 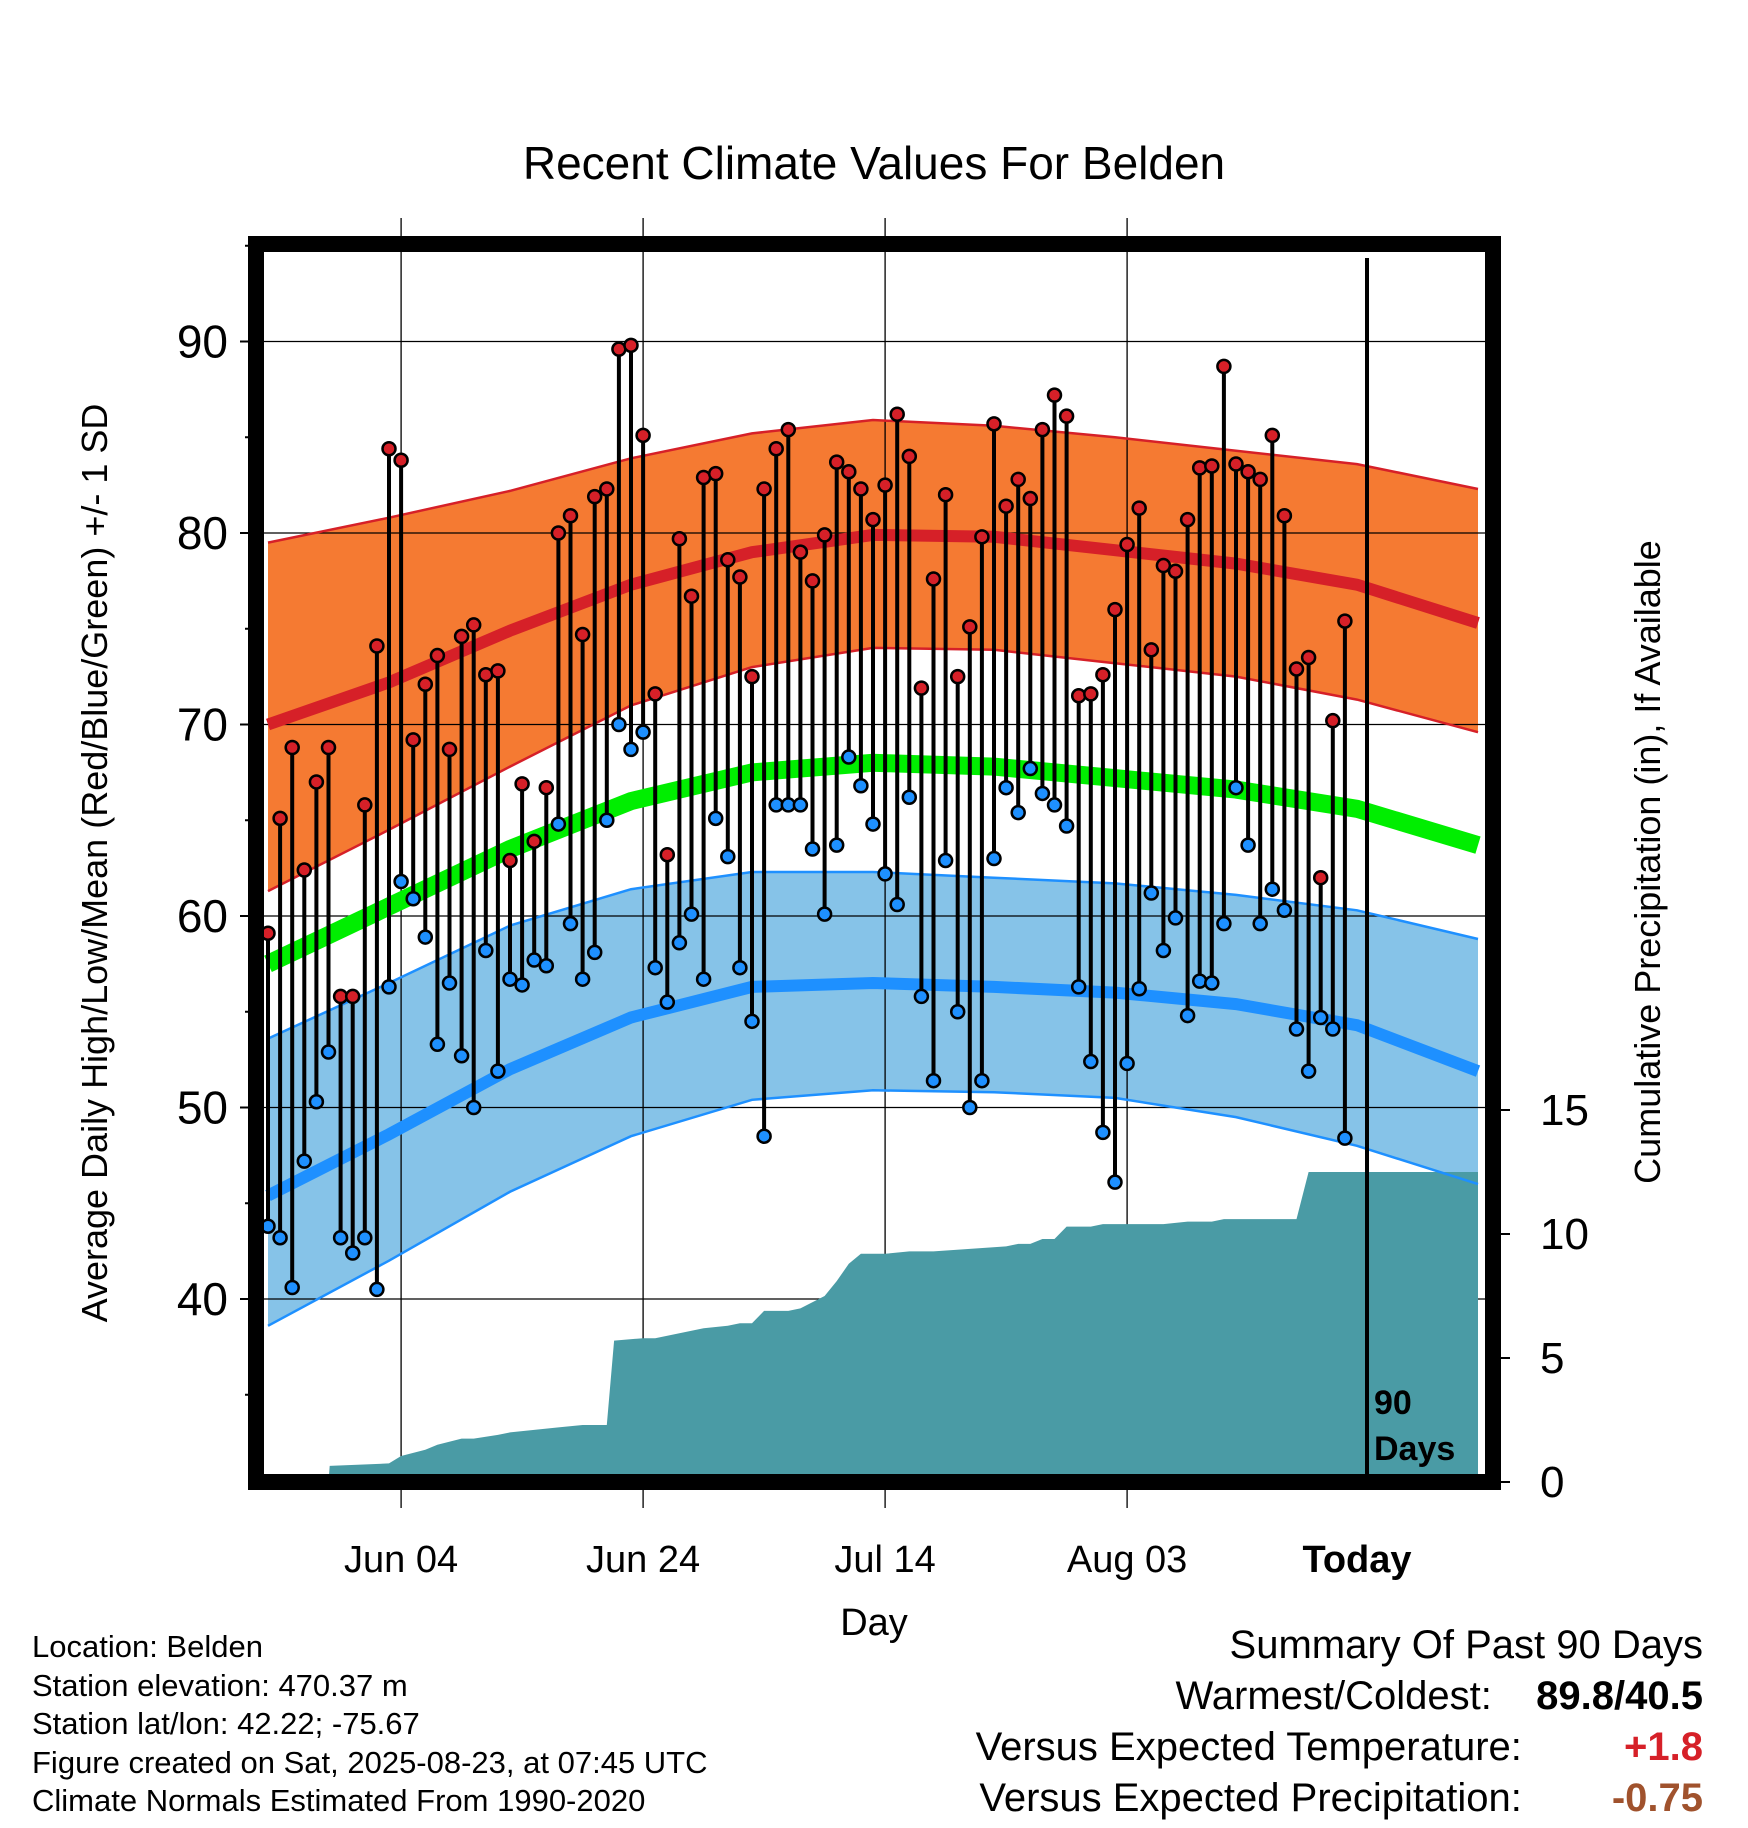 What do you see at coordinates (1333, 1696) in the screenshot?
I see `warm-cold-label: Warmest/Coldest:` at bounding box center [1333, 1696].